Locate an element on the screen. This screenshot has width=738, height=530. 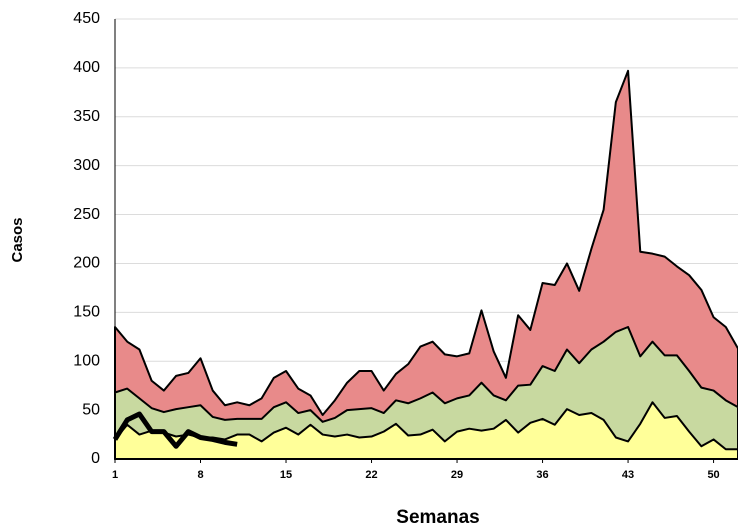
y-tick-label: 350 is located at coordinates (86, 116).